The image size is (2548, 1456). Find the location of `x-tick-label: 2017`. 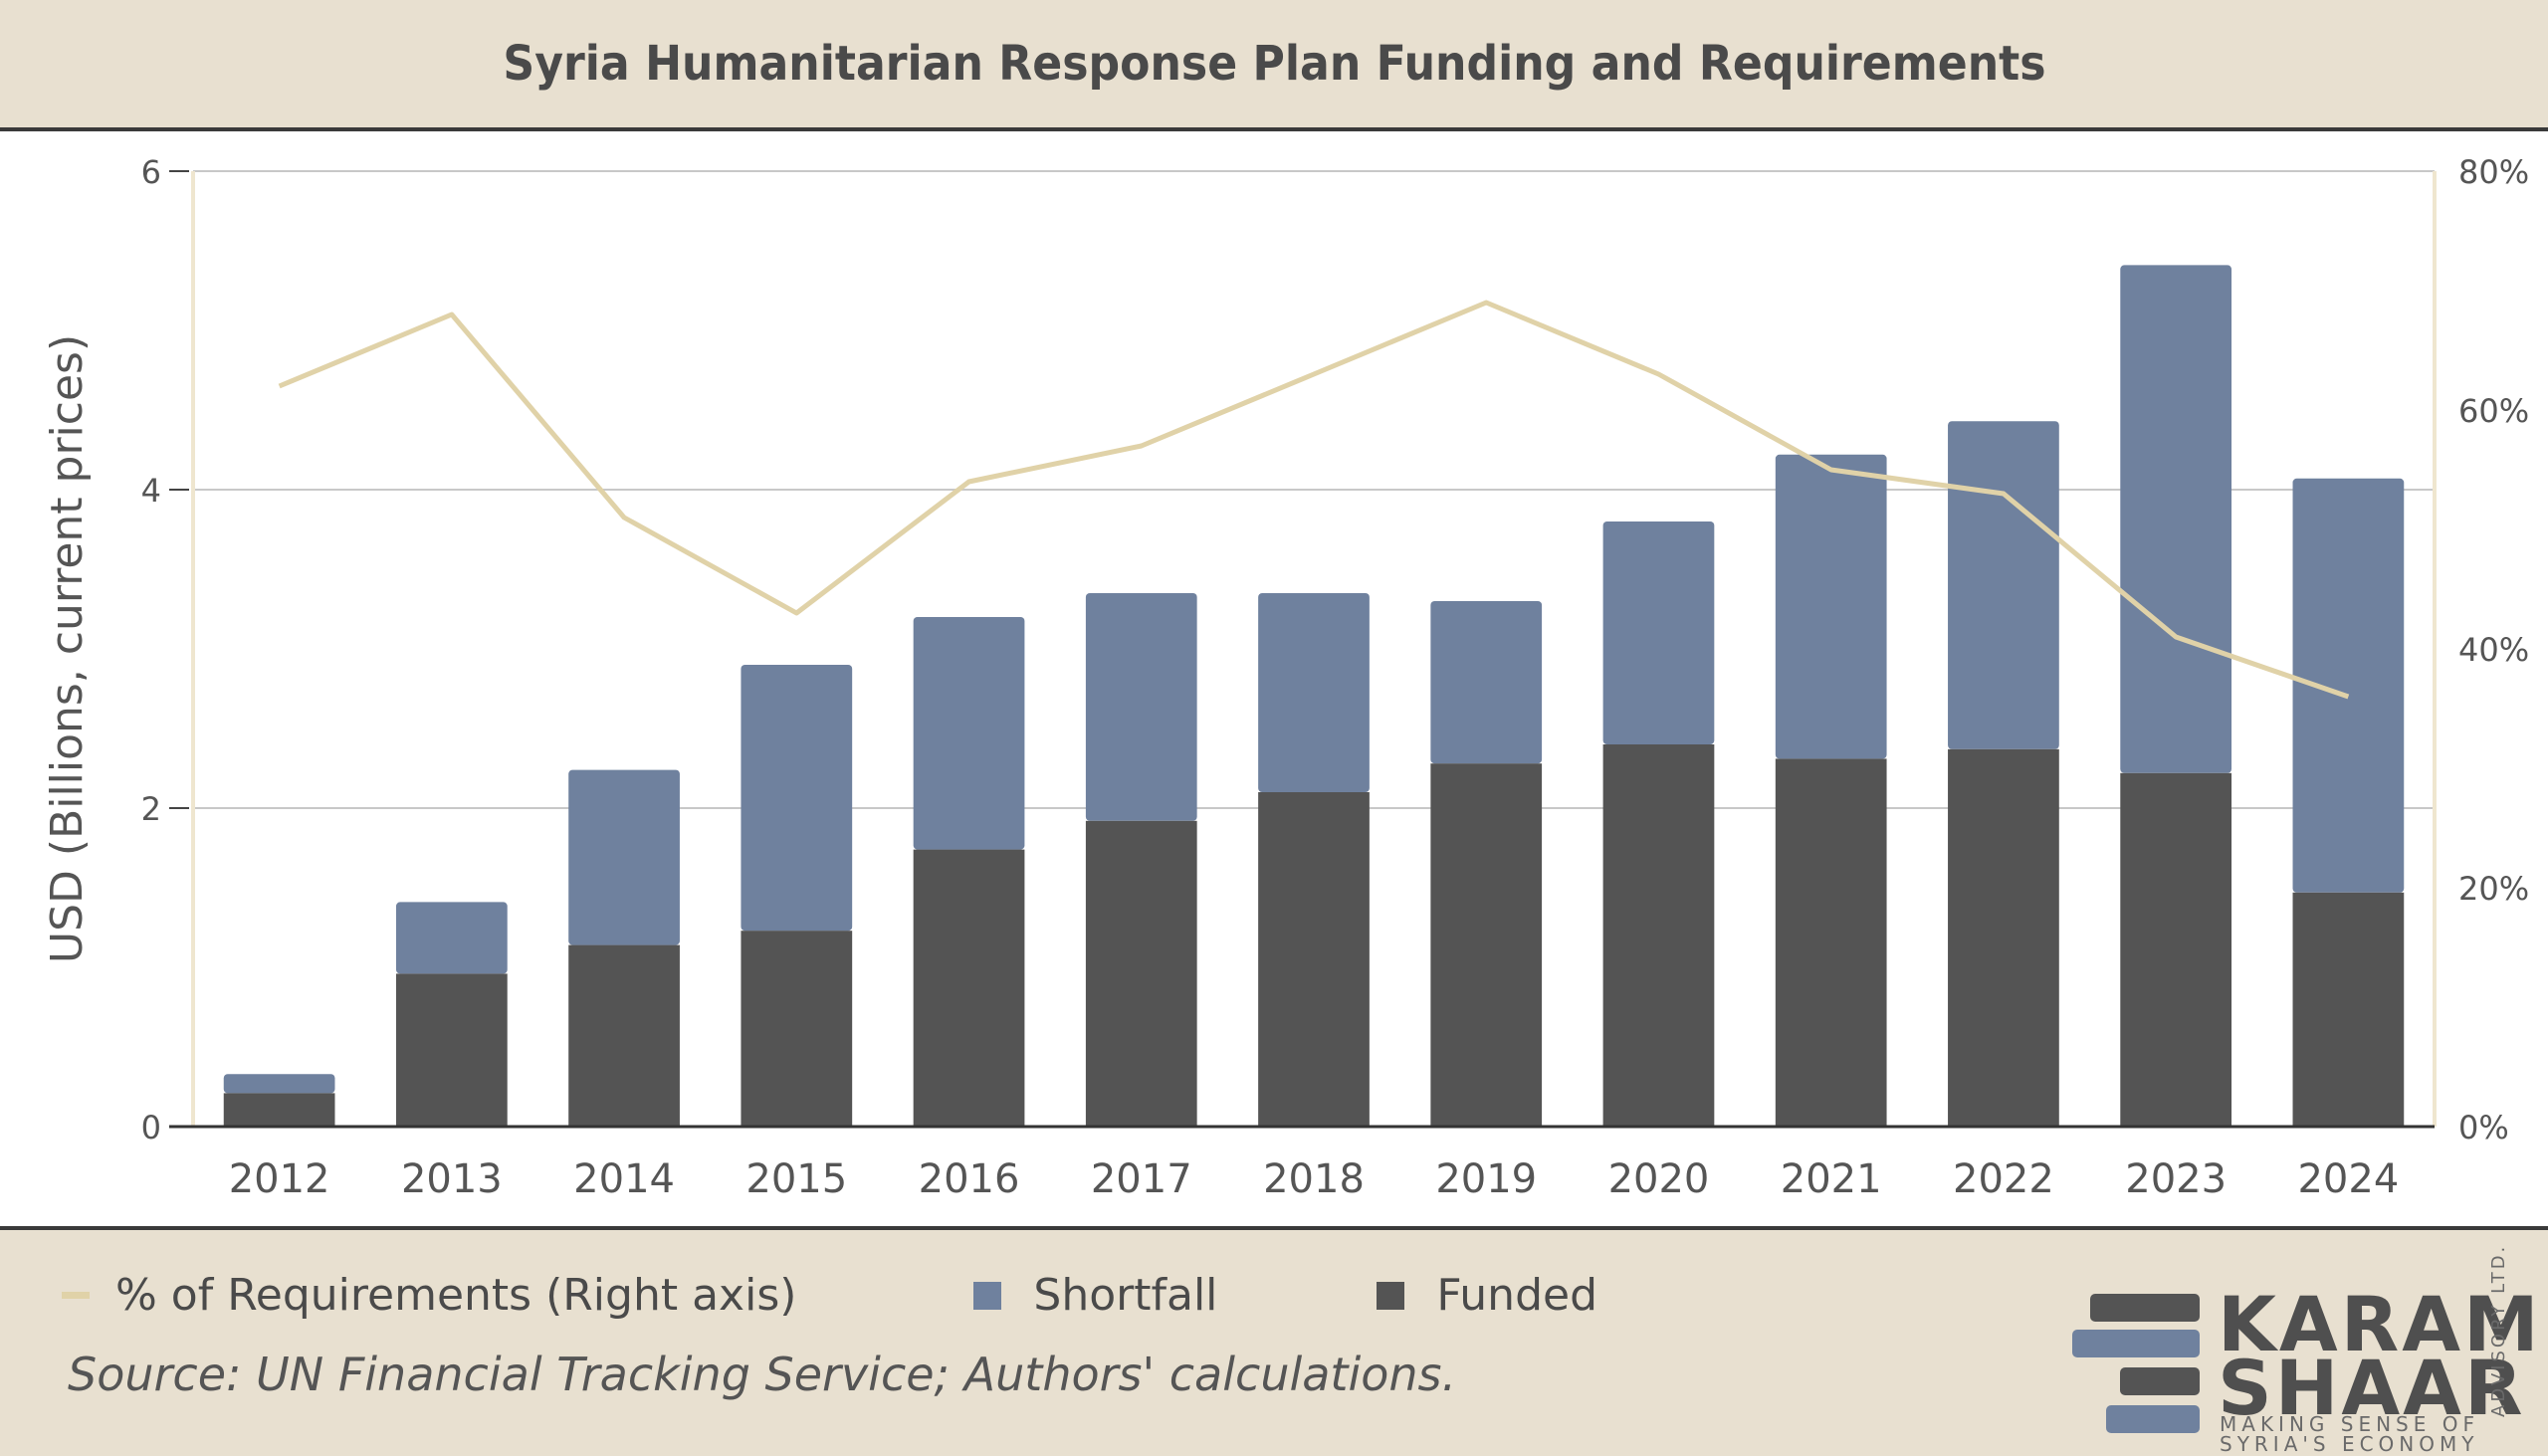

x-tick-label: 2017 is located at coordinates (1141, 1179).